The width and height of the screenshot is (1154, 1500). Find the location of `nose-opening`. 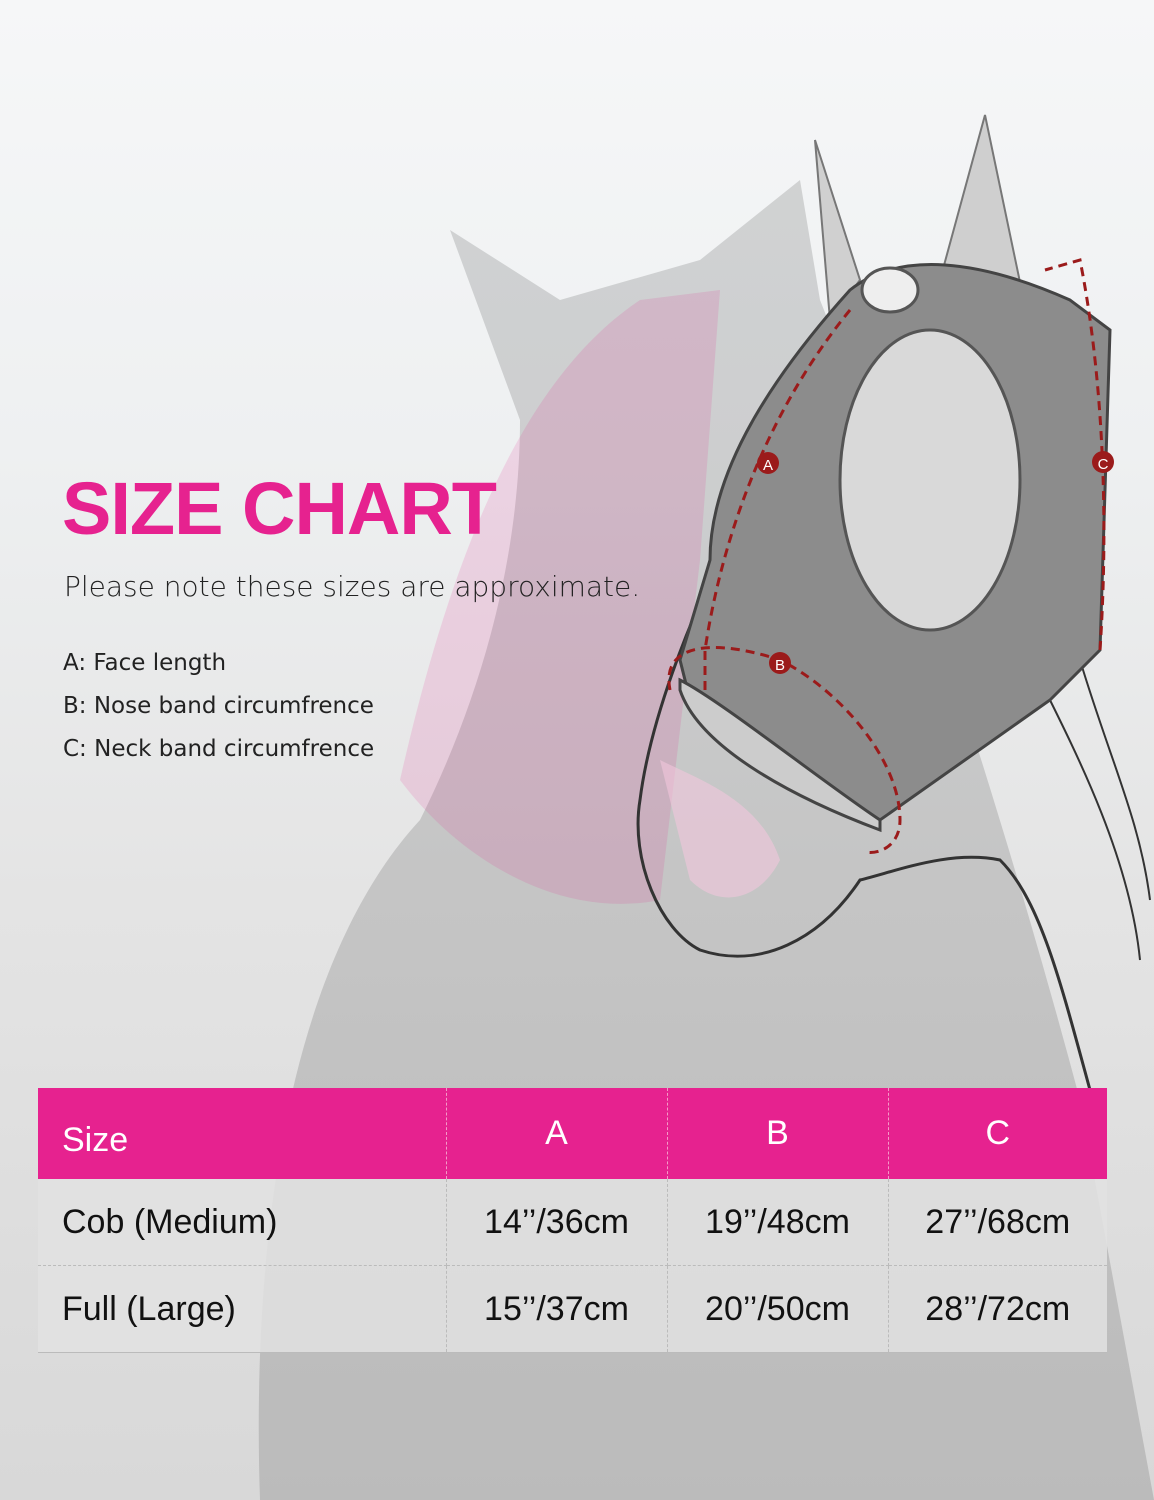

nose-opening is located at coordinates (780, 755).